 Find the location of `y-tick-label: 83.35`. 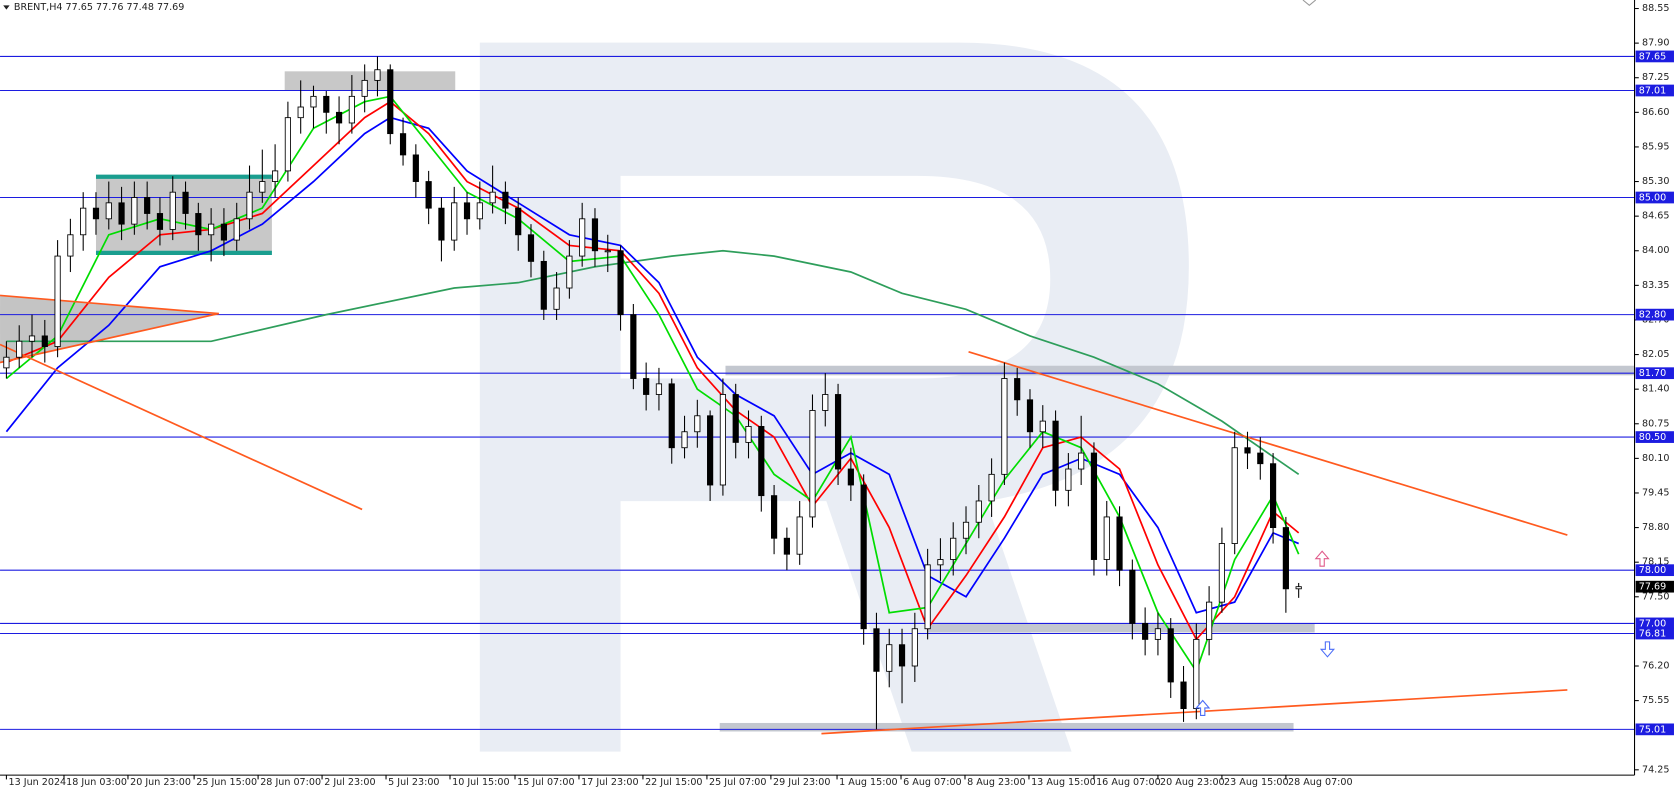

y-tick-label: 83.35 is located at coordinates (1655, 285).